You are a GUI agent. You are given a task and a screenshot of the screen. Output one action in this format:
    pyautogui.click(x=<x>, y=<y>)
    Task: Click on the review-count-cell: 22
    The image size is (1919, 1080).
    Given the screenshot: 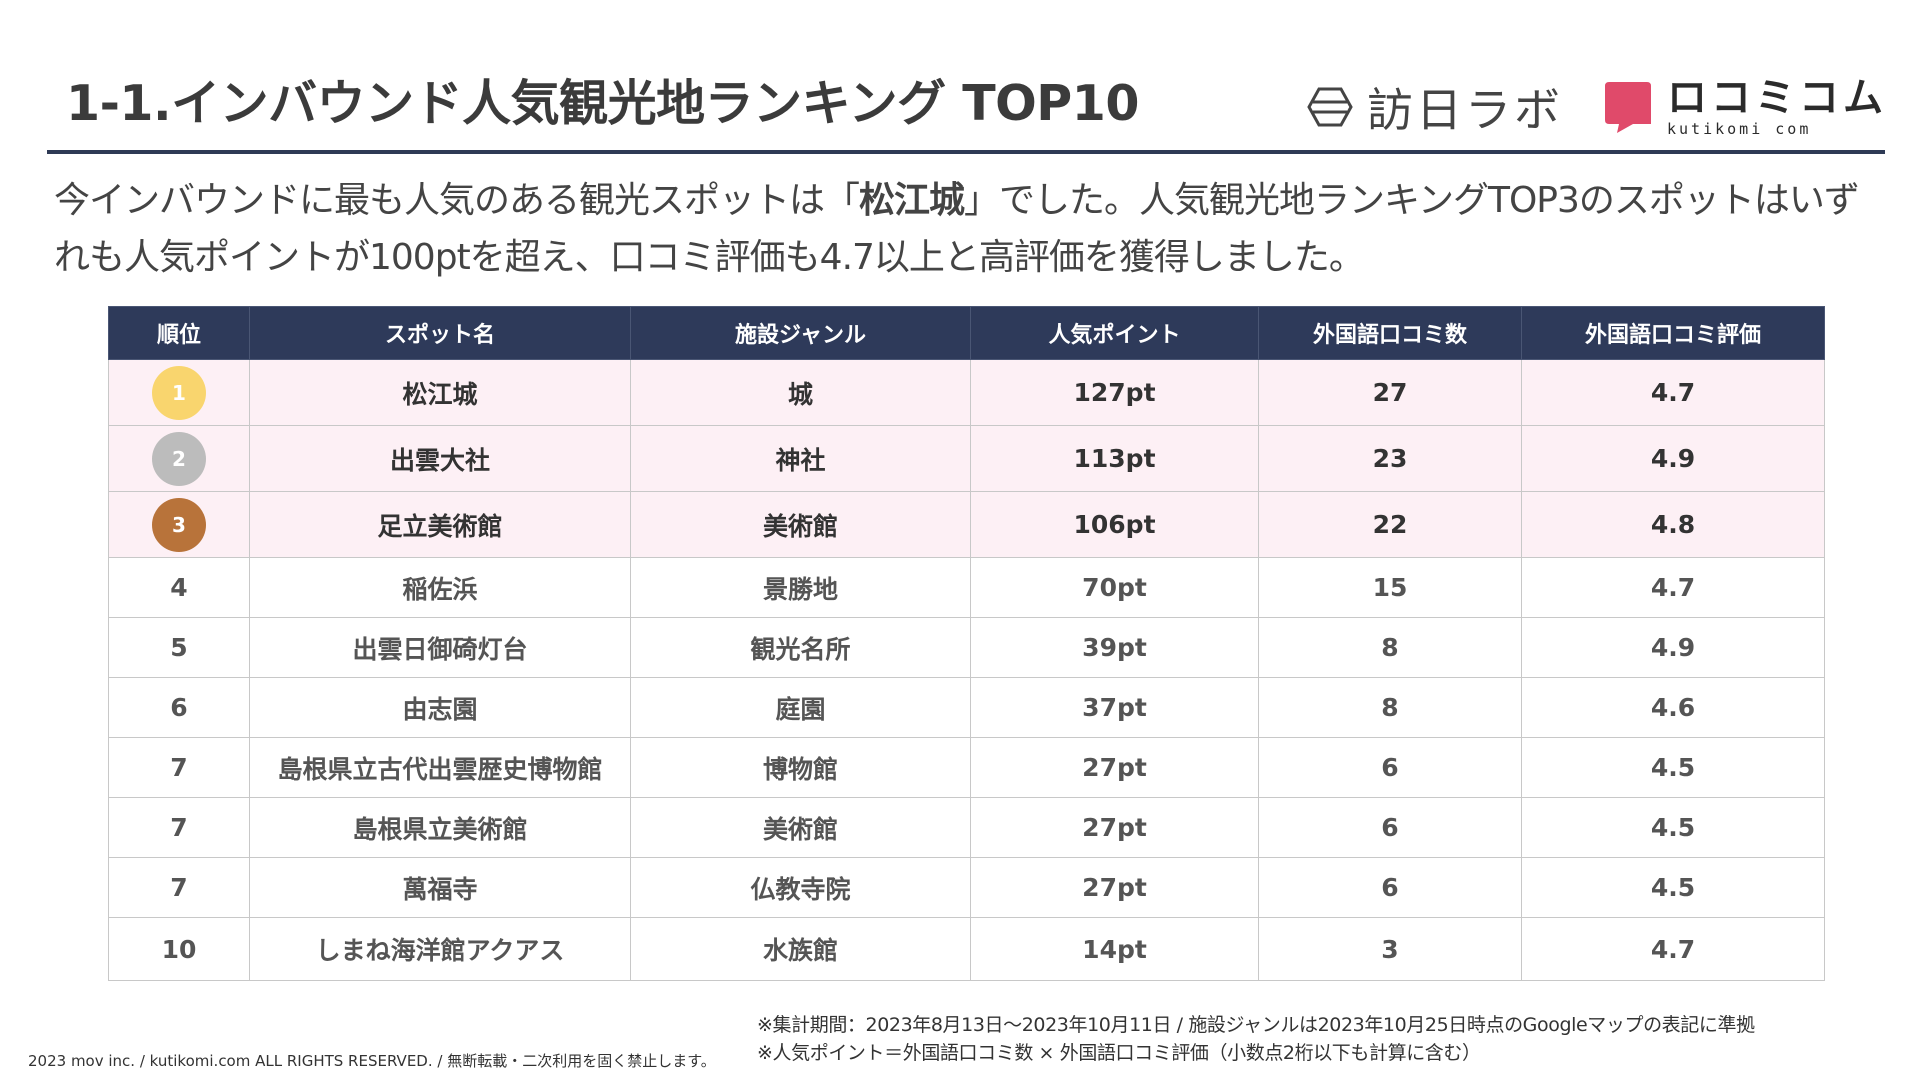 What is the action you would take?
    pyautogui.click(x=1390, y=524)
    